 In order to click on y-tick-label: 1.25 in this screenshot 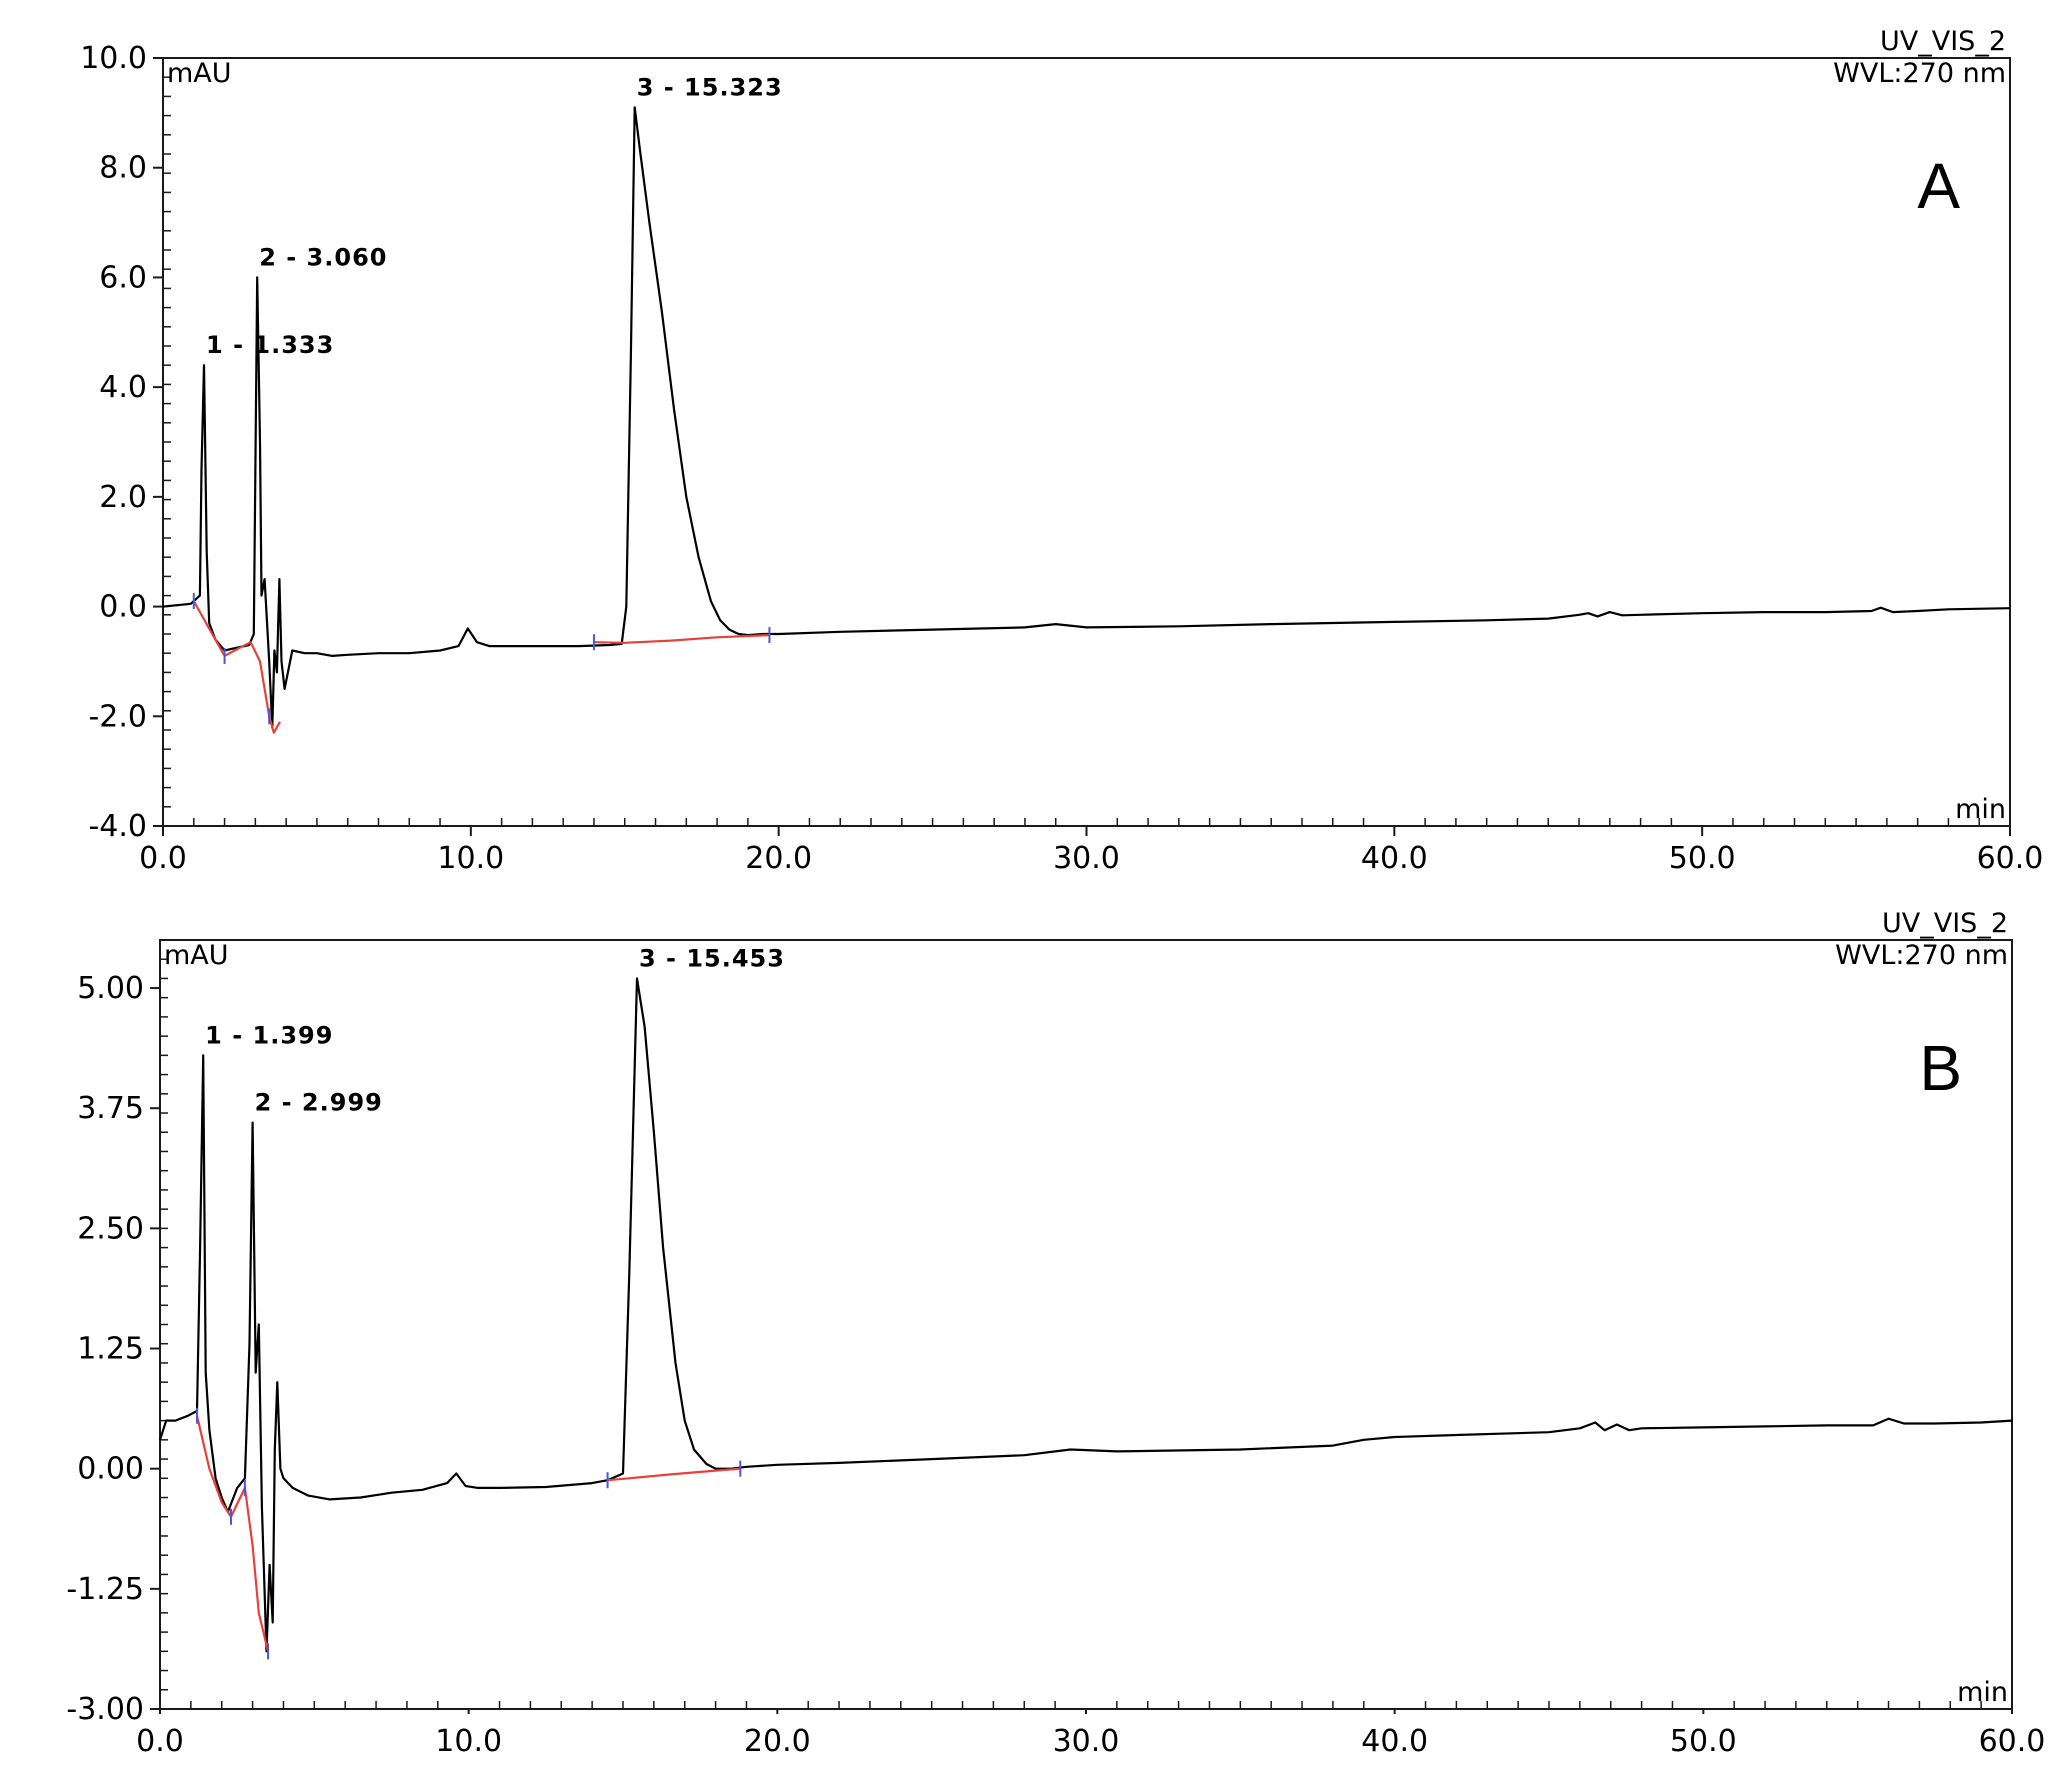, I will do `click(110, 1349)`.